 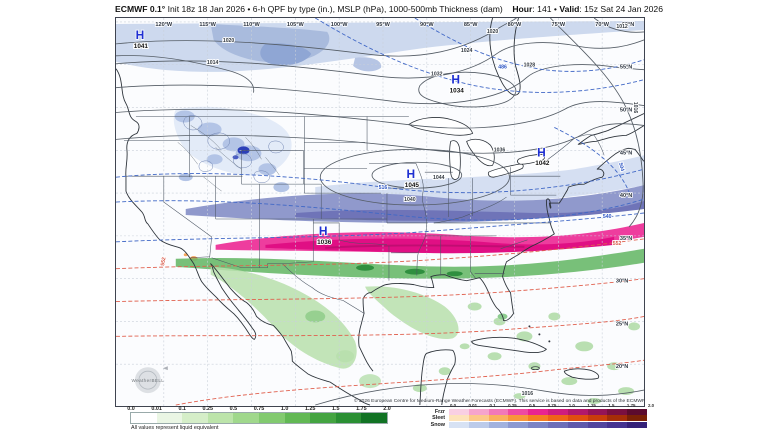 What do you see at coordinates (622, 27) in the screenshot?
I see `mslp-contour-label: 1012` at bounding box center [622, 27].